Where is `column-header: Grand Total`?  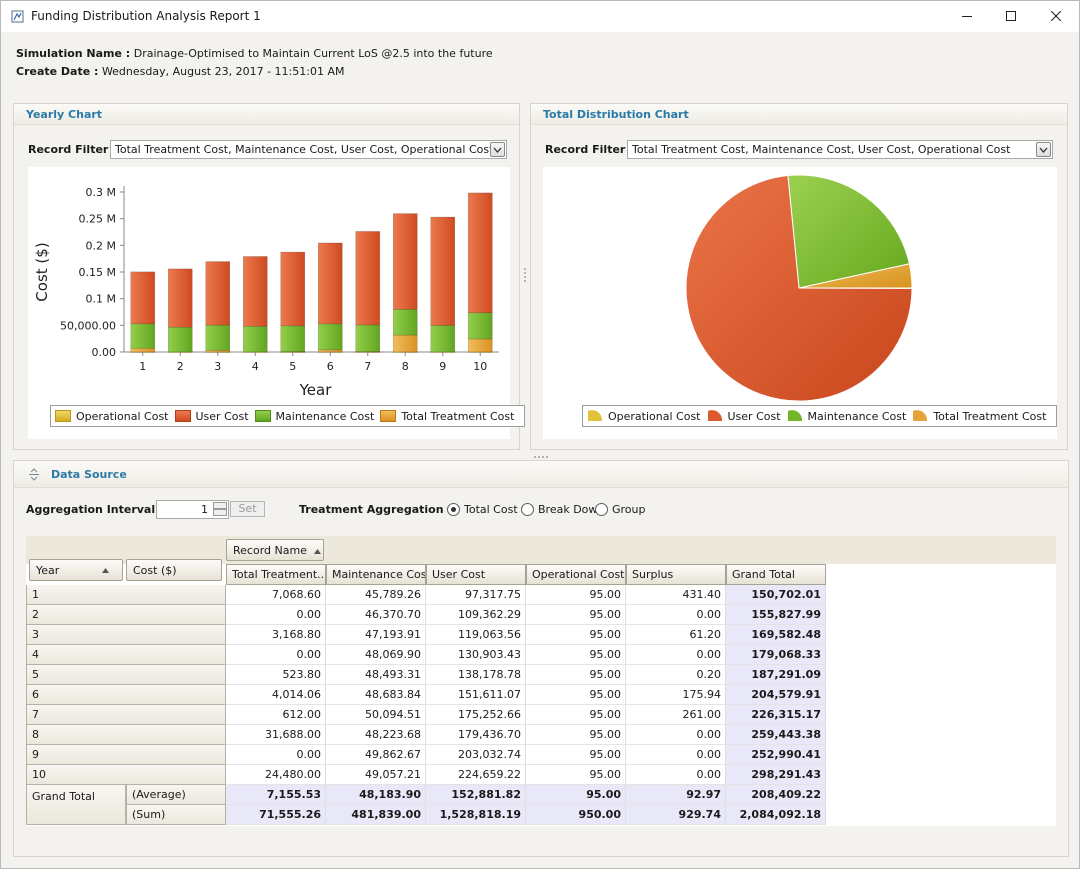
column-header: Grand Total is located at coordinates (776, 574).